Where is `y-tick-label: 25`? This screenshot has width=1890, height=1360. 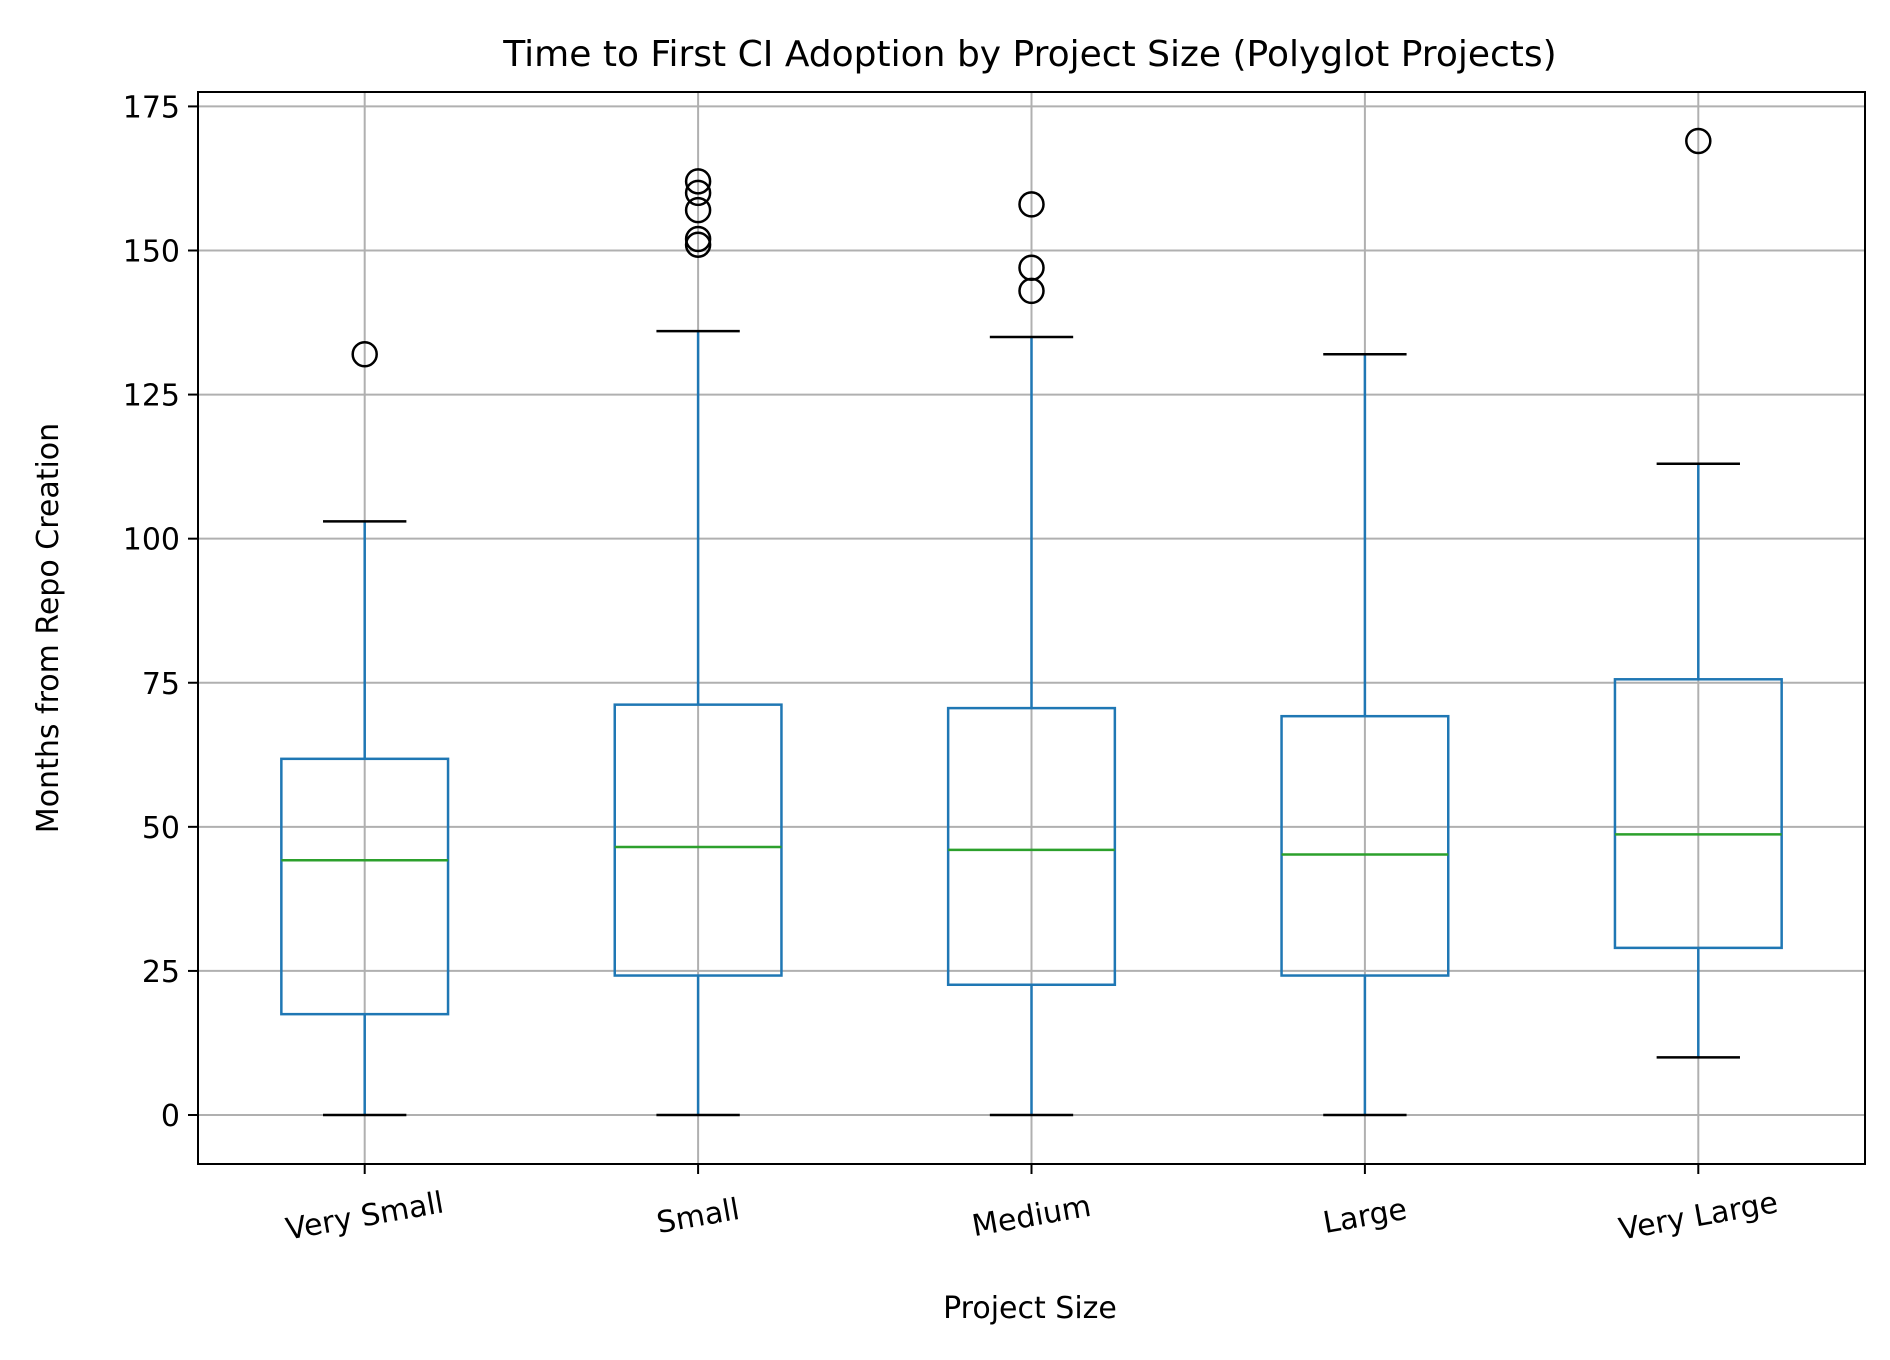
y-tick-label: 25 is located at coordinates (161, 972).